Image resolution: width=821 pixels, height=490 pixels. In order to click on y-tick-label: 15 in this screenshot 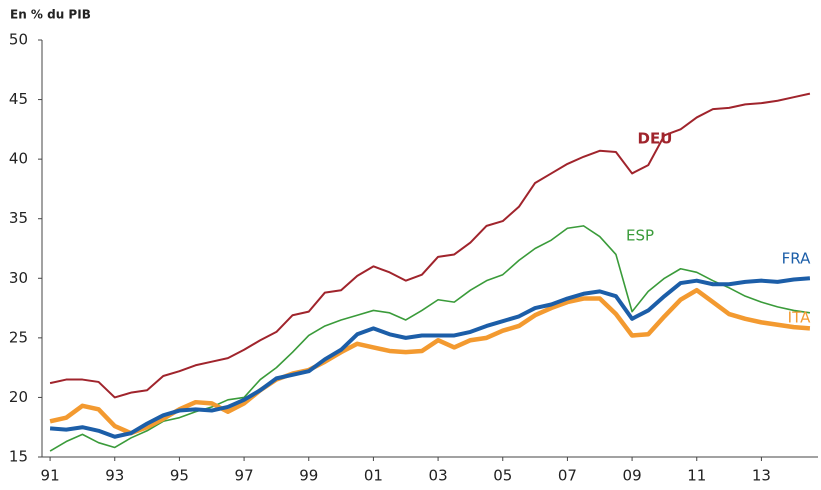, I will do `click(18, 457)`.